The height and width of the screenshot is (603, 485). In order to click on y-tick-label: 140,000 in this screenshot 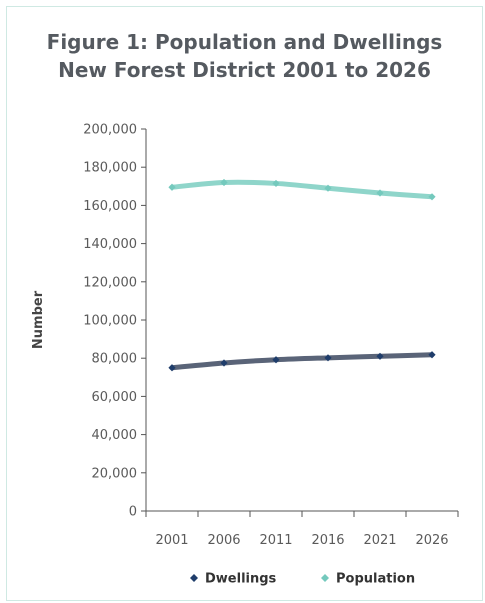, I will do `click(110, 244)`.